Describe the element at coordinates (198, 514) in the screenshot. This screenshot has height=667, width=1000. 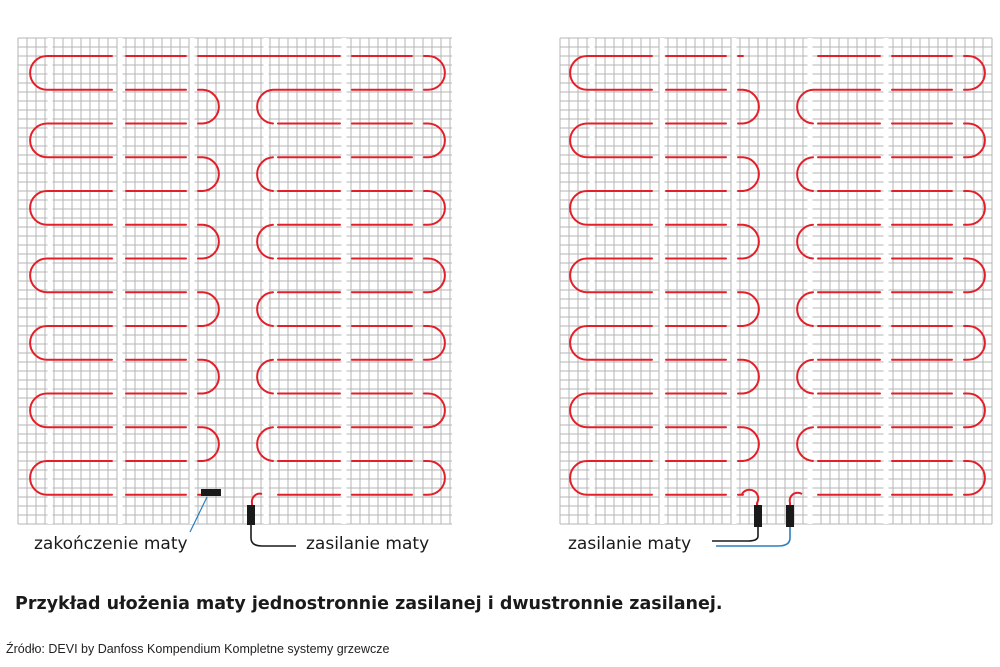
I see `end-cap-leader` at that location.